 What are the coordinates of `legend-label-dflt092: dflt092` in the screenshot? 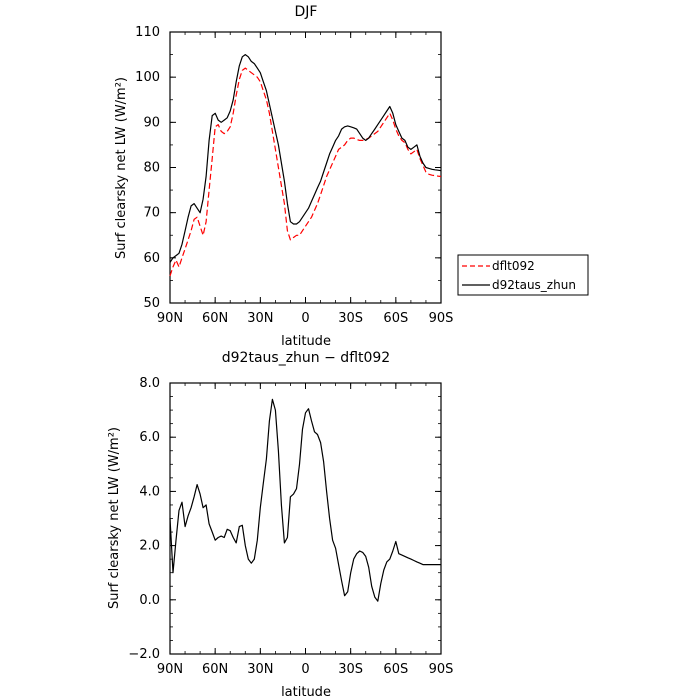 It's located at (513, 266).